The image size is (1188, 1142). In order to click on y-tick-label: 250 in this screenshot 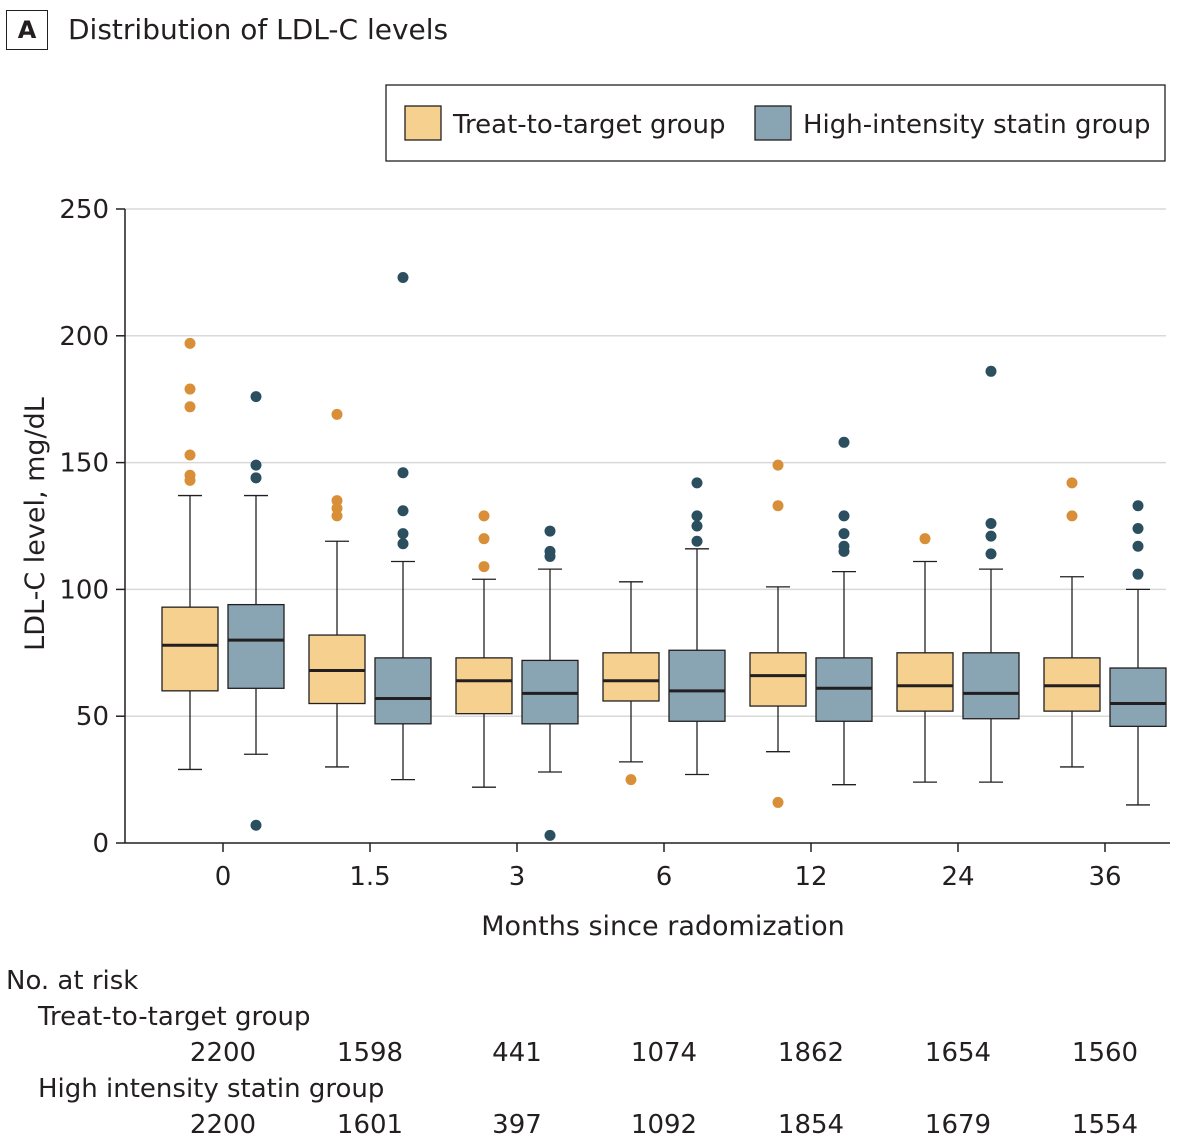, I will do `click(84, 210)`.